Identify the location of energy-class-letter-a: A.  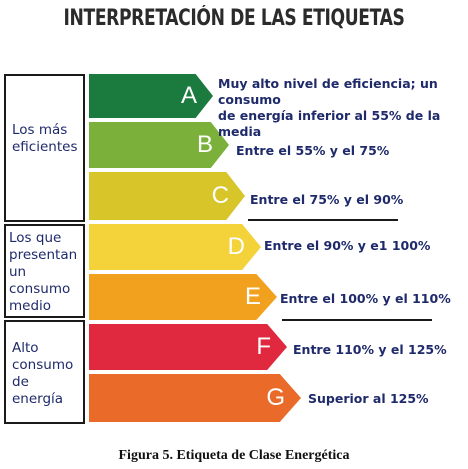
(188, 95).